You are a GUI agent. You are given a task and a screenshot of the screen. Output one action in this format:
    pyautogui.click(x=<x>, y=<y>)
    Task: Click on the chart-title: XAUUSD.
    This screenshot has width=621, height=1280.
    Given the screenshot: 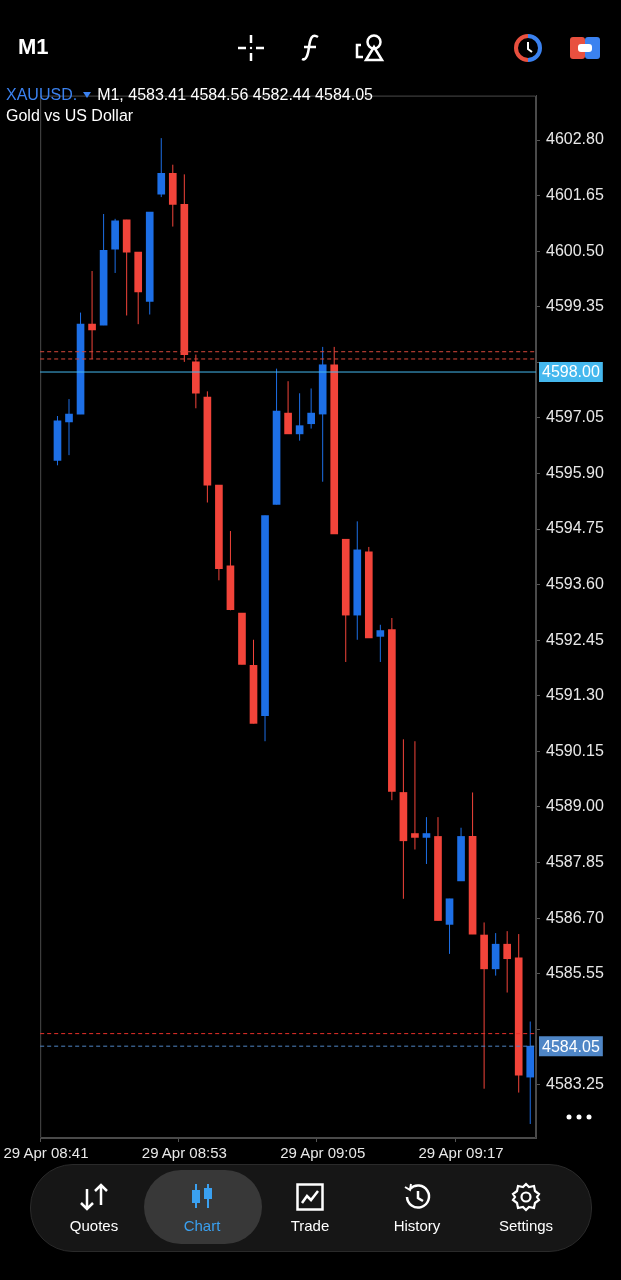 What is the action you would take?
    pyautogui.click(x=42, y=94)
    